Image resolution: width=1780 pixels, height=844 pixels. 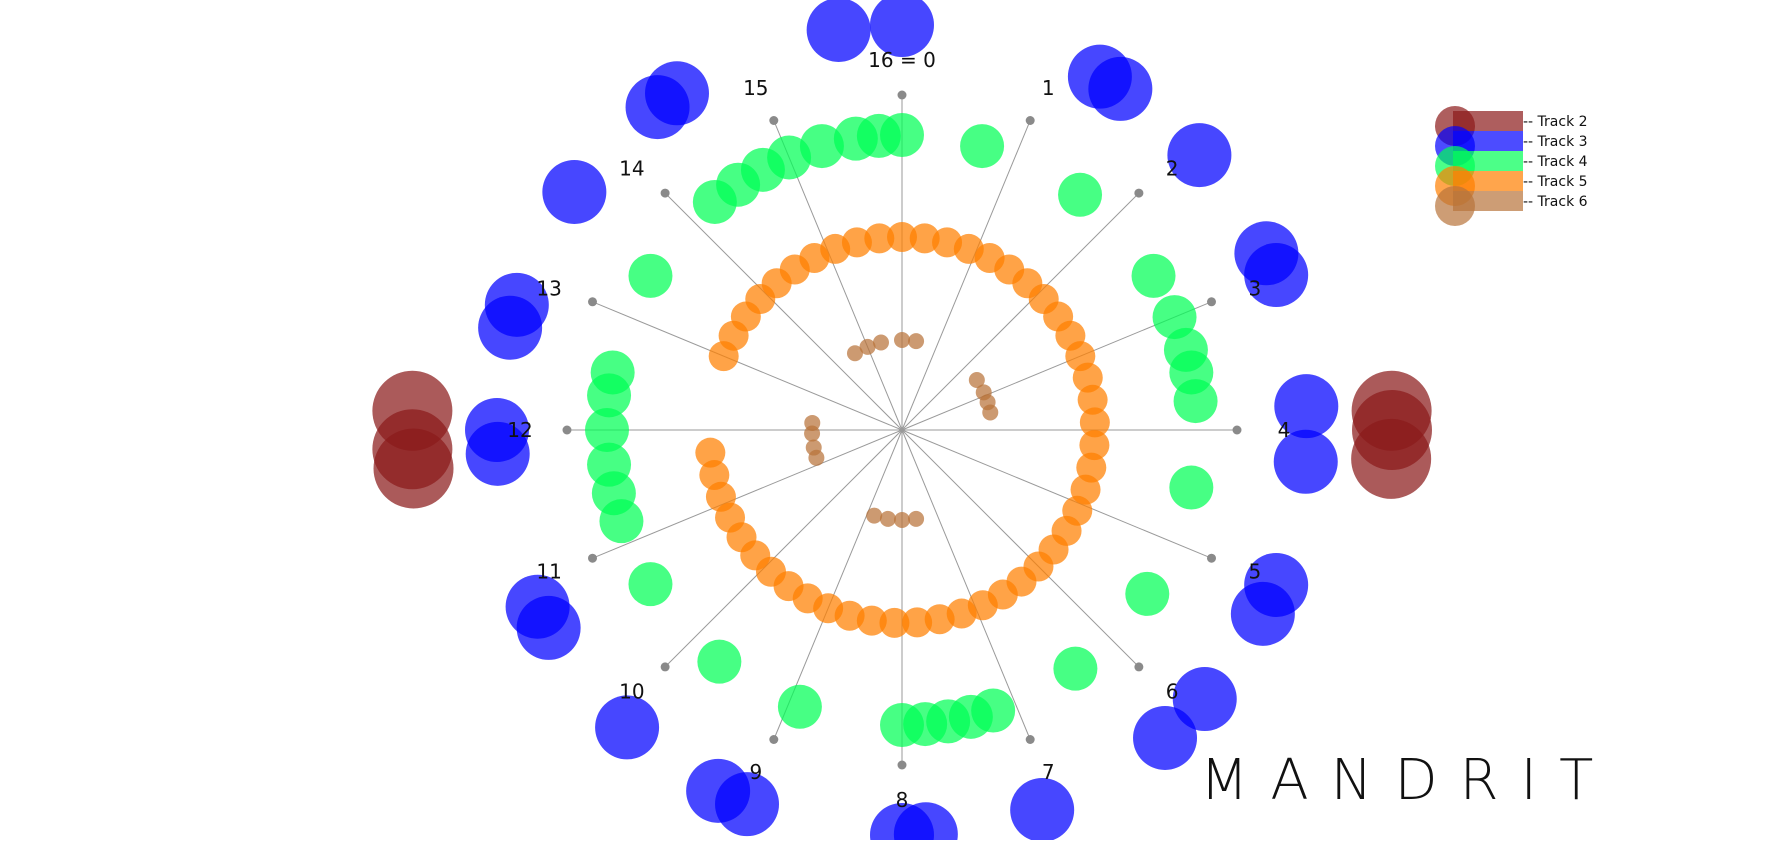 I want to click on legend-dot, so click(x=1455, y=206).